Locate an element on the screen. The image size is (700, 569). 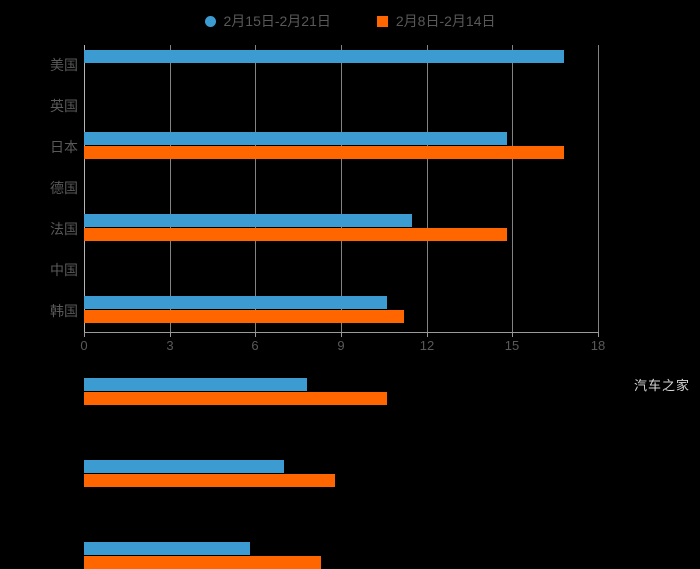
y-tick-label-4: 德国 is located at coordinates (64, 188).